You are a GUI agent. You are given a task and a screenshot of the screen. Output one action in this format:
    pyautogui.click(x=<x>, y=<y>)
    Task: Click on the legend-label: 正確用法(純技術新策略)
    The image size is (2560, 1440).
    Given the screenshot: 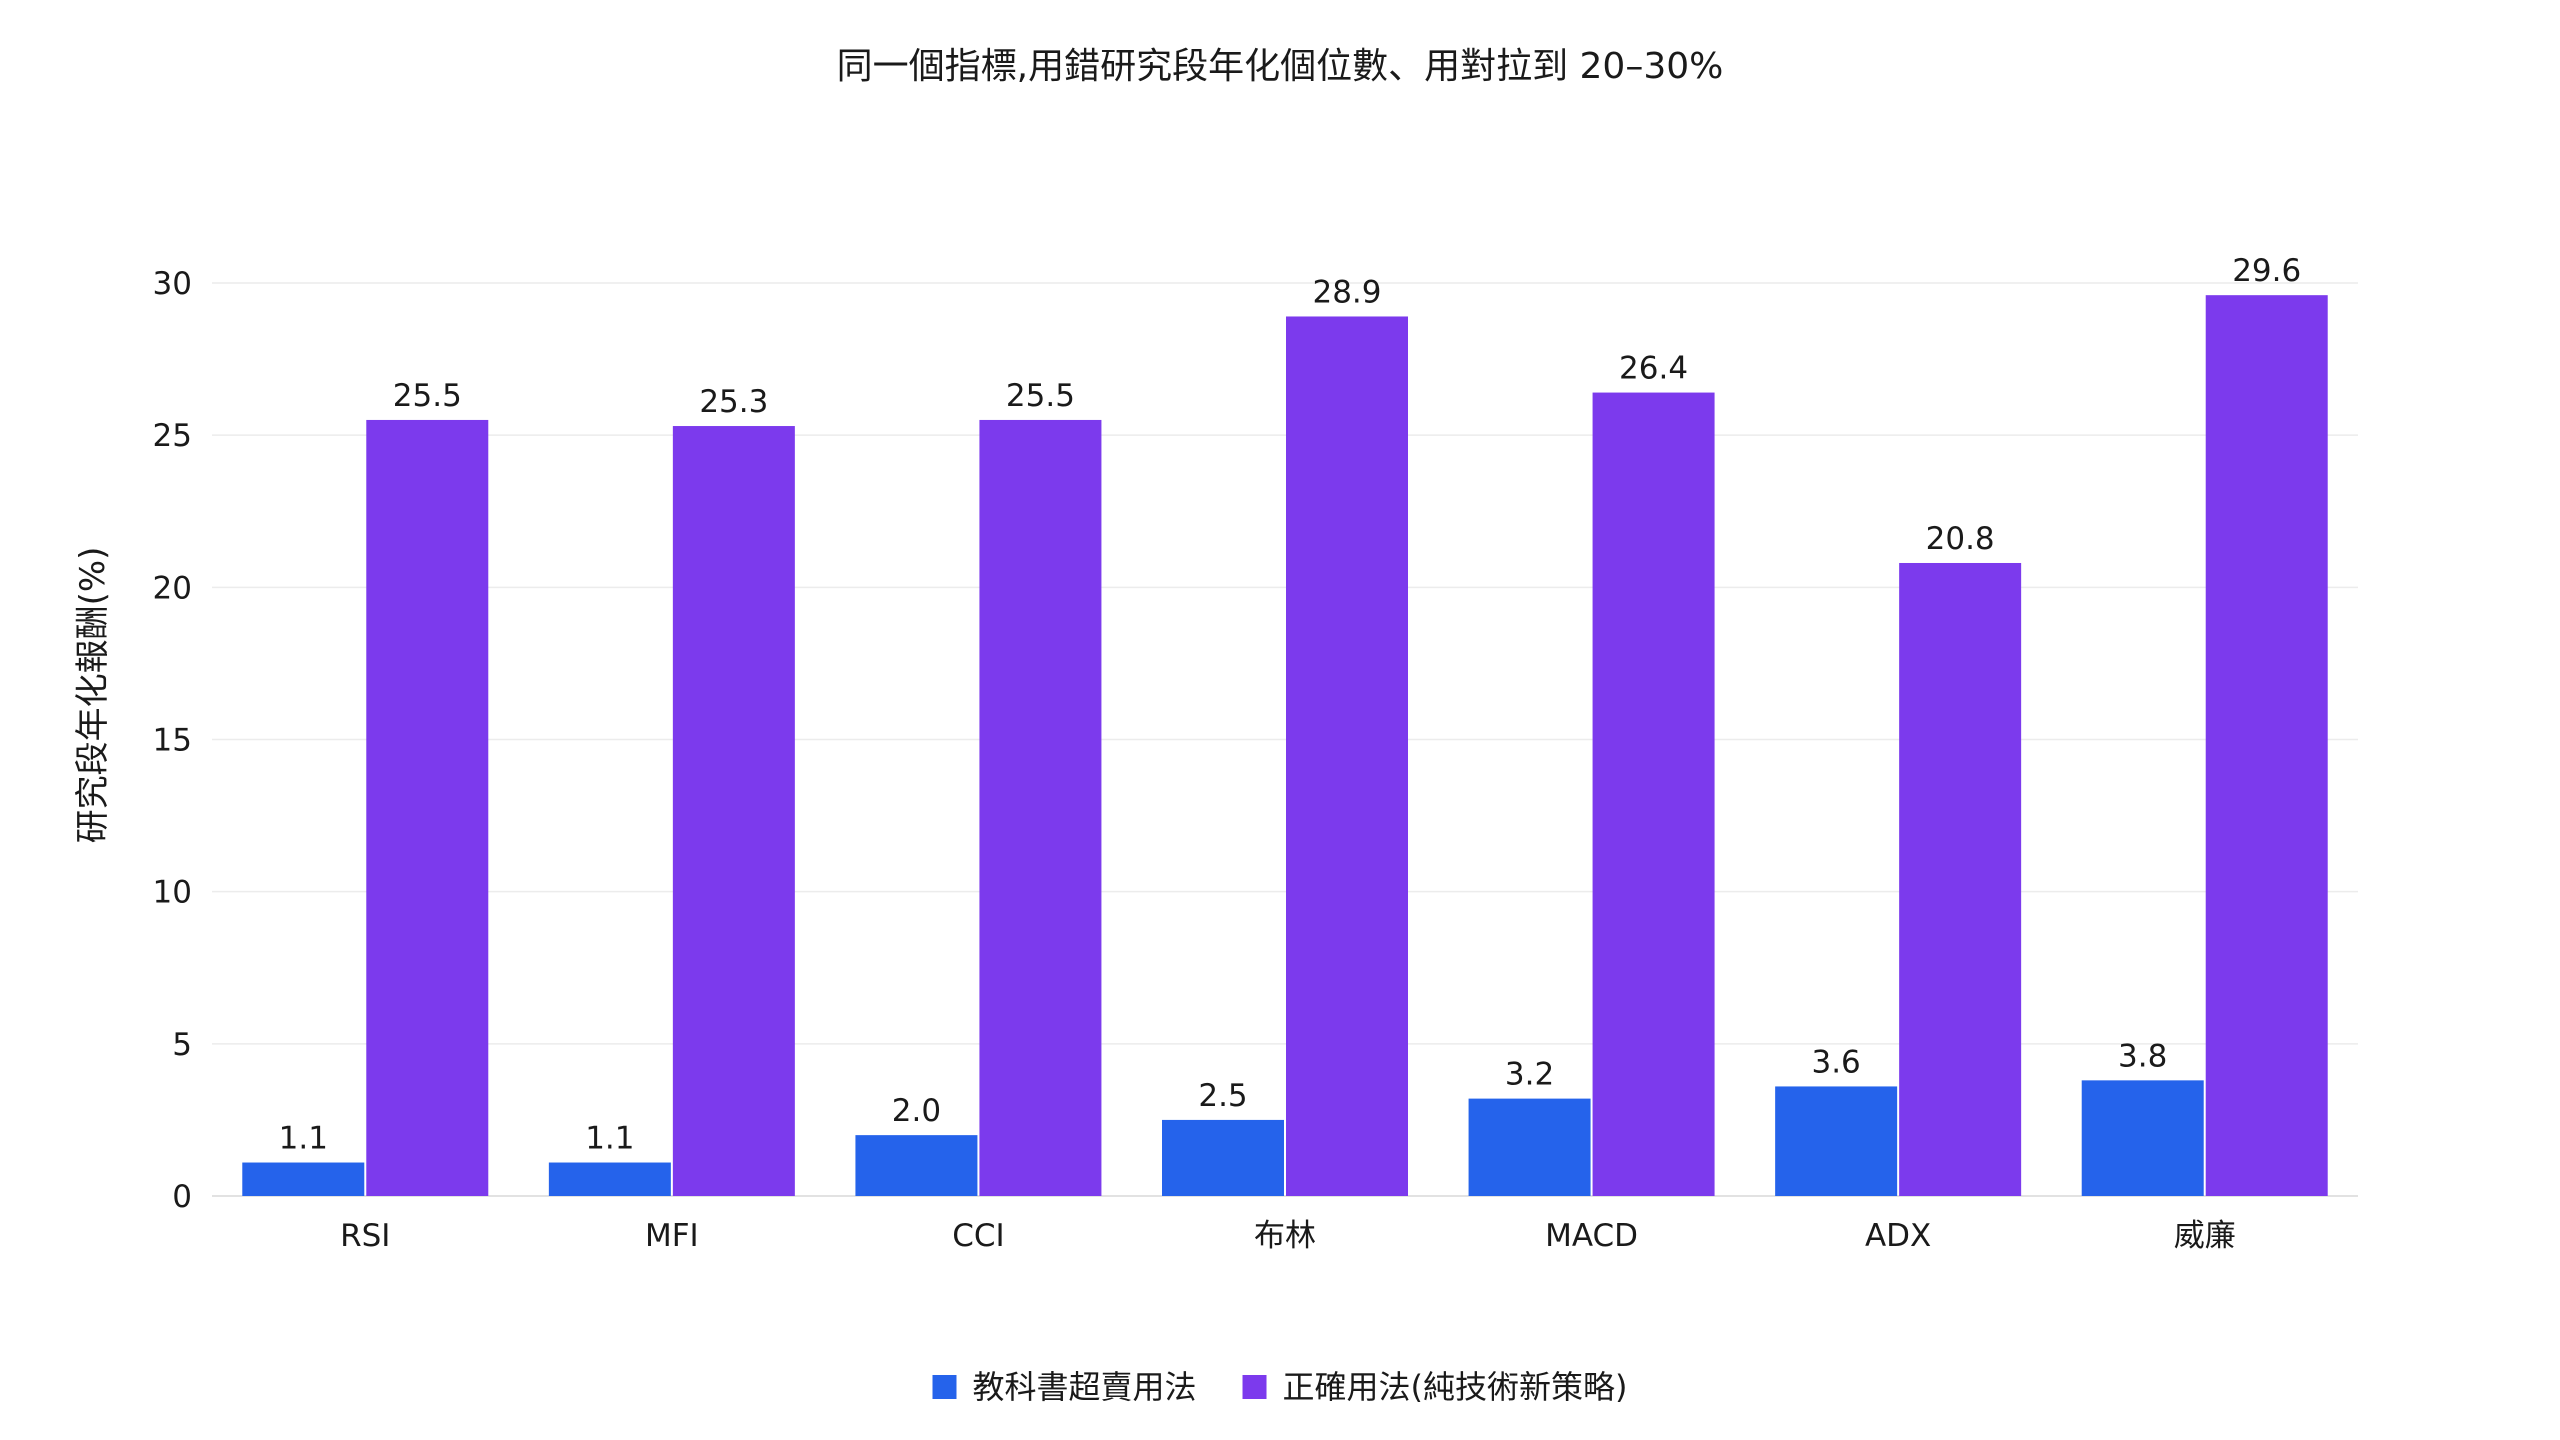 What is the action you would take?
    pyautogui.click(x=1455, y=1387)
    